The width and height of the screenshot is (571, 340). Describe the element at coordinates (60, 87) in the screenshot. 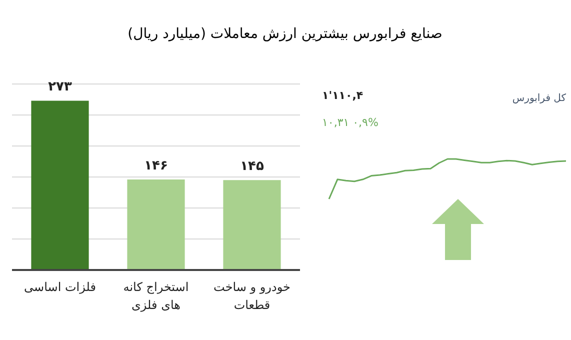

I see `data-label: ۲۷۳` at that location.